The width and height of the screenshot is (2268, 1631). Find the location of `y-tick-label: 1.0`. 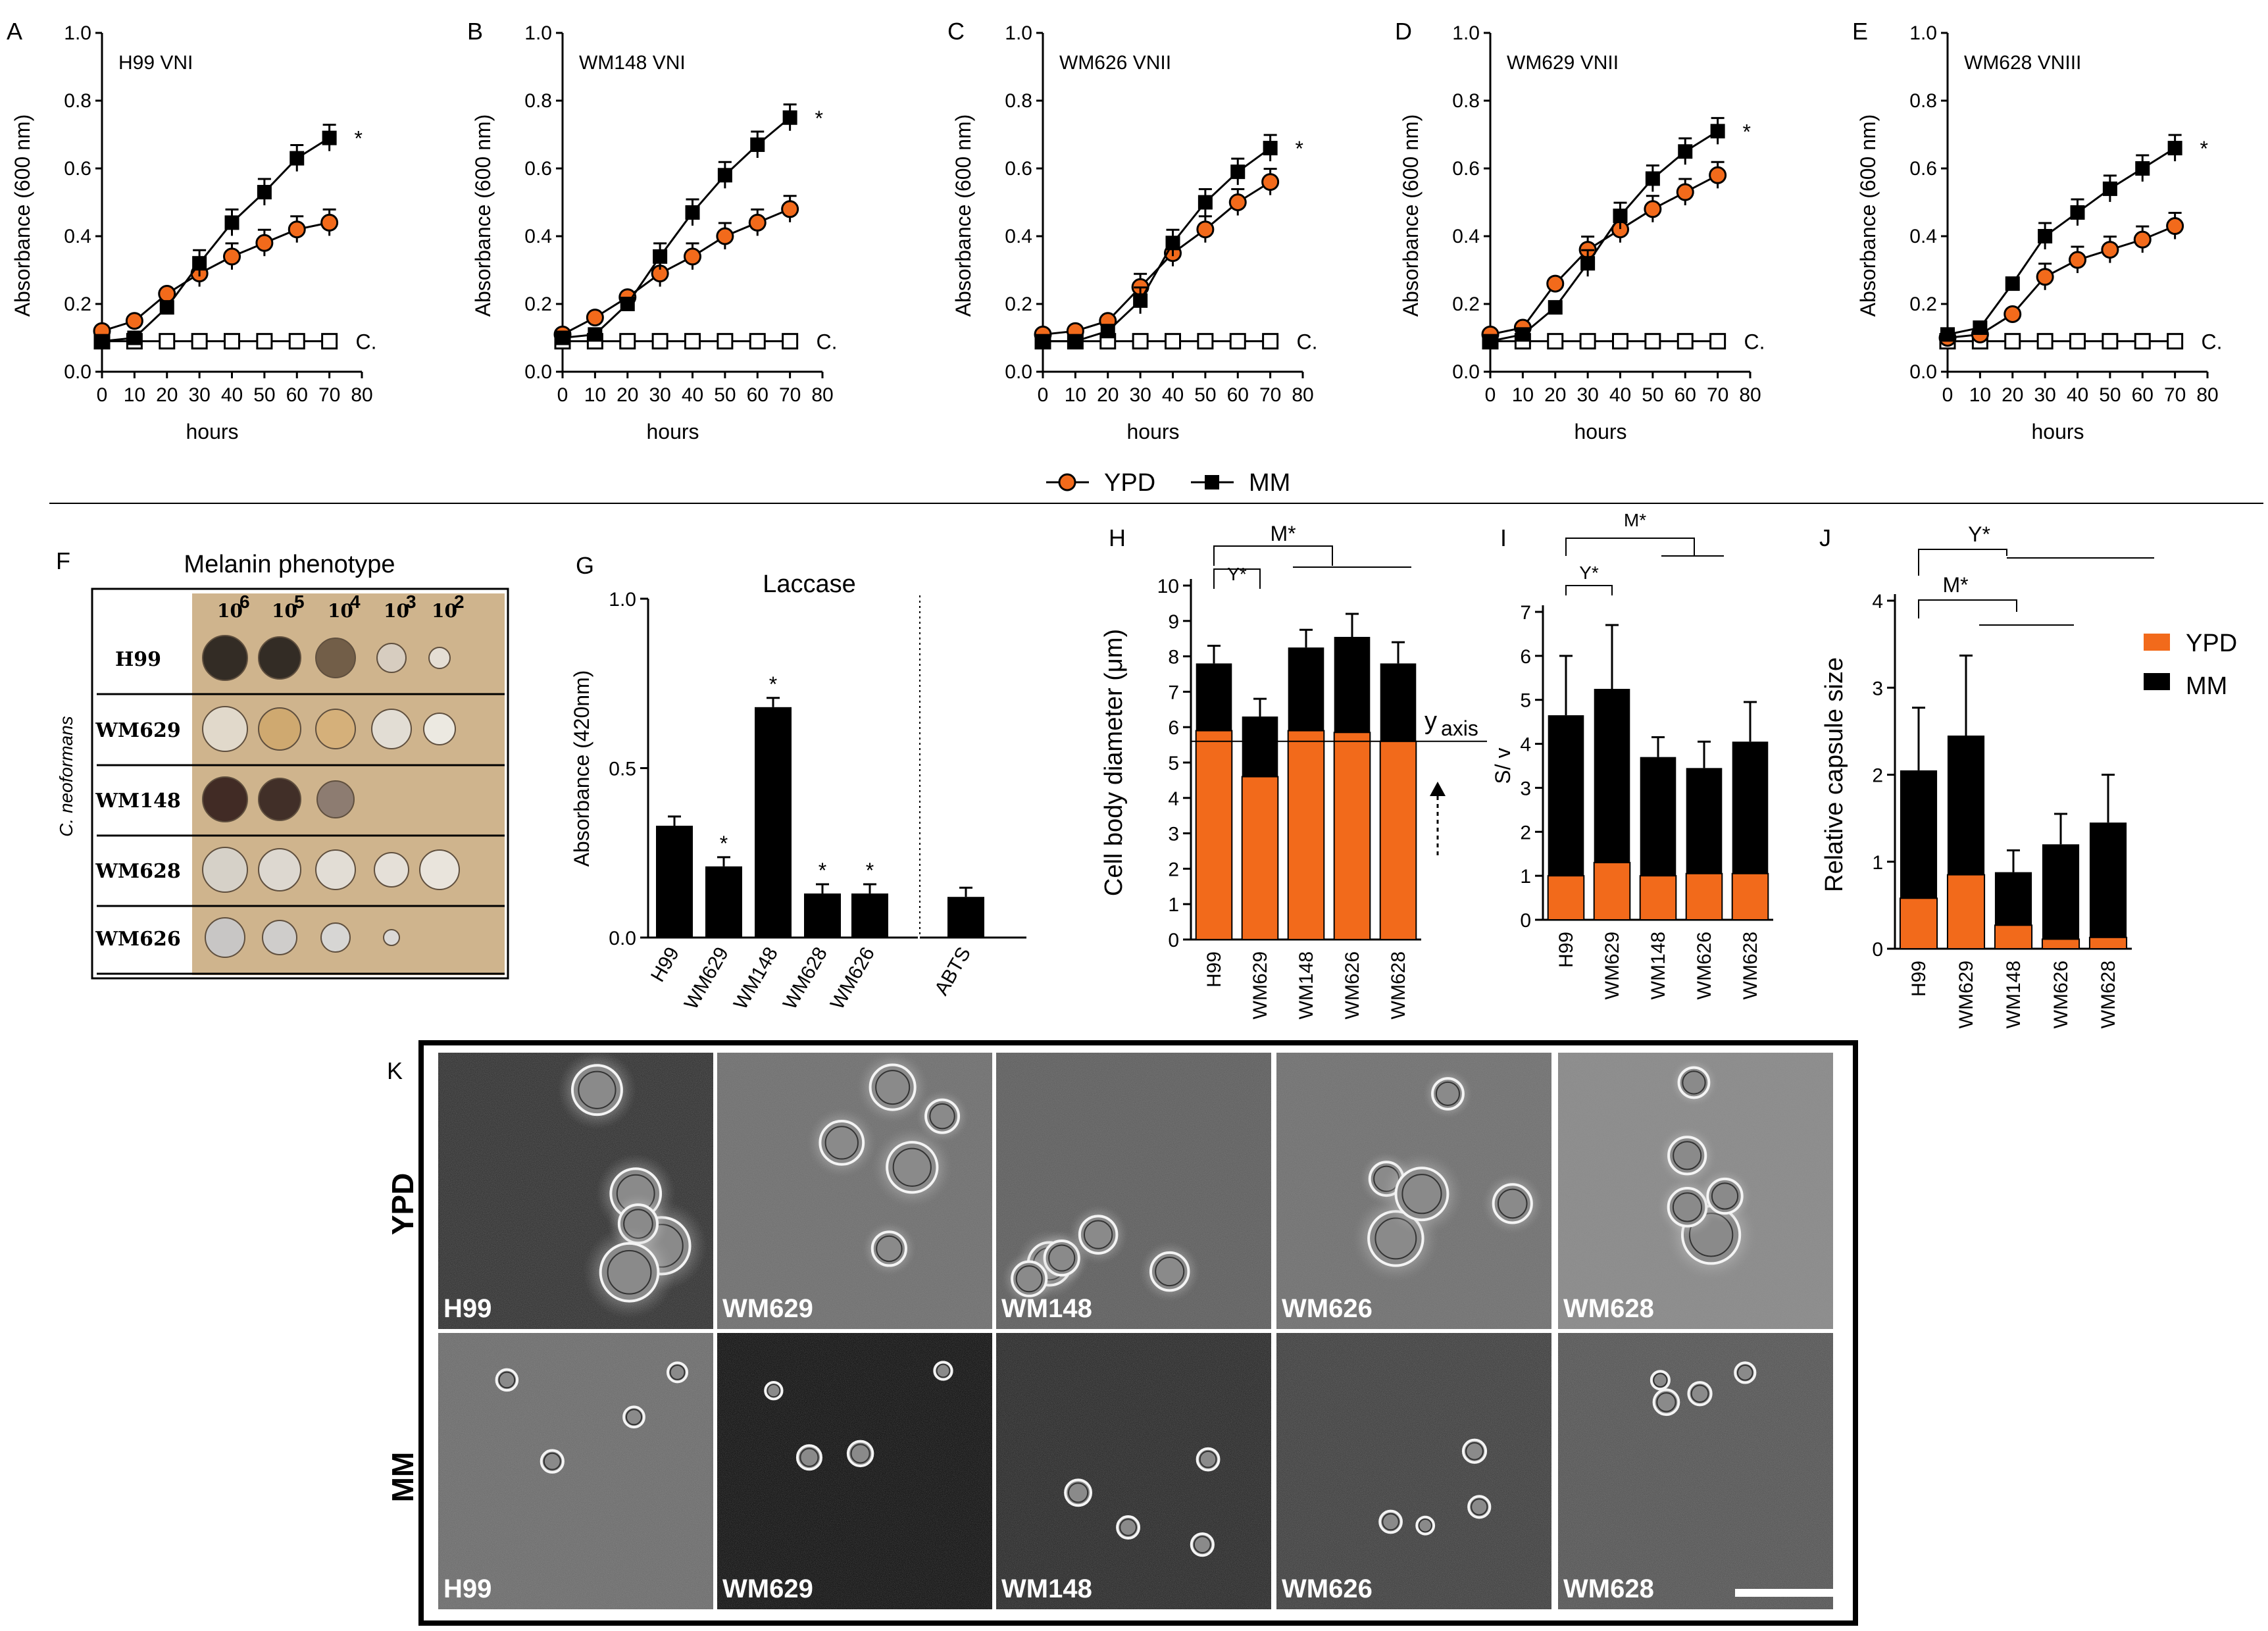

y-tick-label: 1.0 is located at coordinates (1466, 33).